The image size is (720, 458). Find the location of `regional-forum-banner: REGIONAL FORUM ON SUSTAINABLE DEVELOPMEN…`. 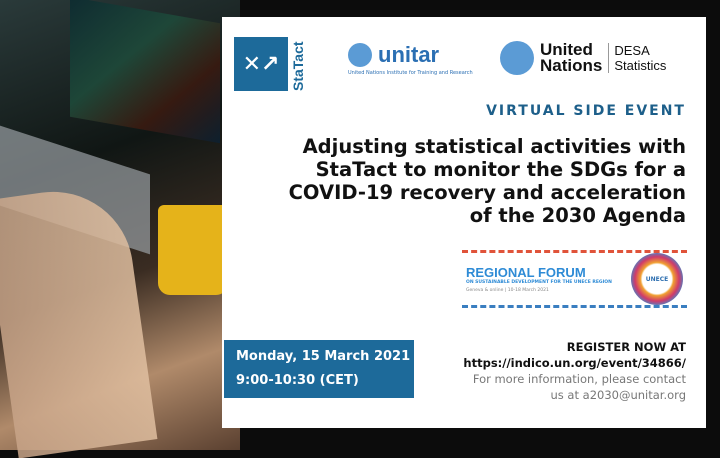

regional-forum-banner: REGIONAL FORUM ON SUSTAINABLE DEVELOPMEN… is located at coordinates (574, 279).